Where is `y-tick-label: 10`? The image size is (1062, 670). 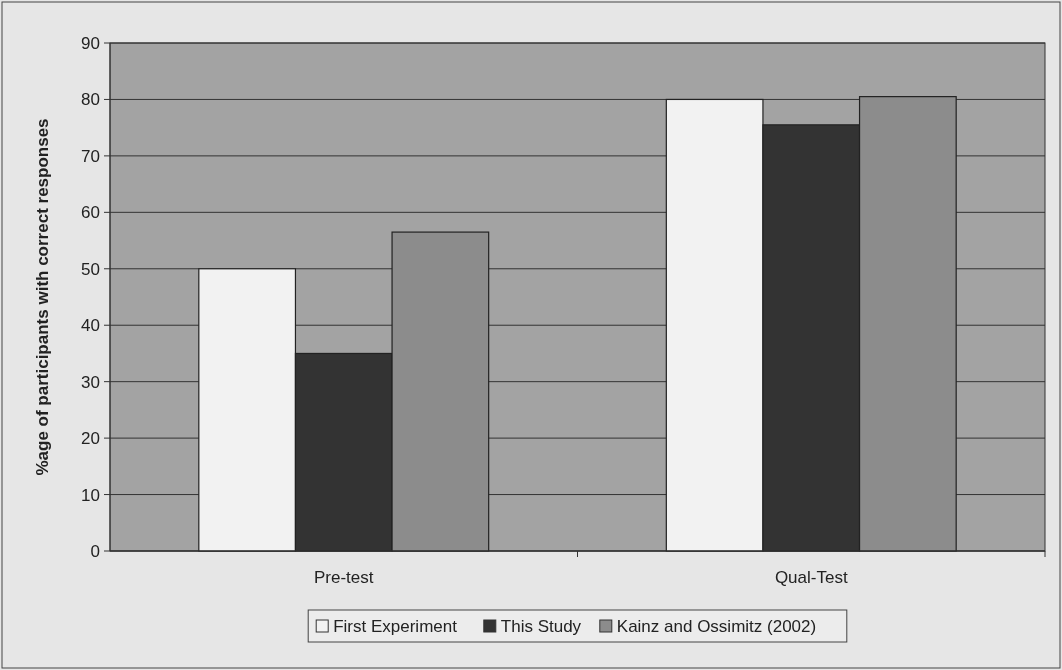
y-tick-label: 10 is located at coordinates (90, 495).